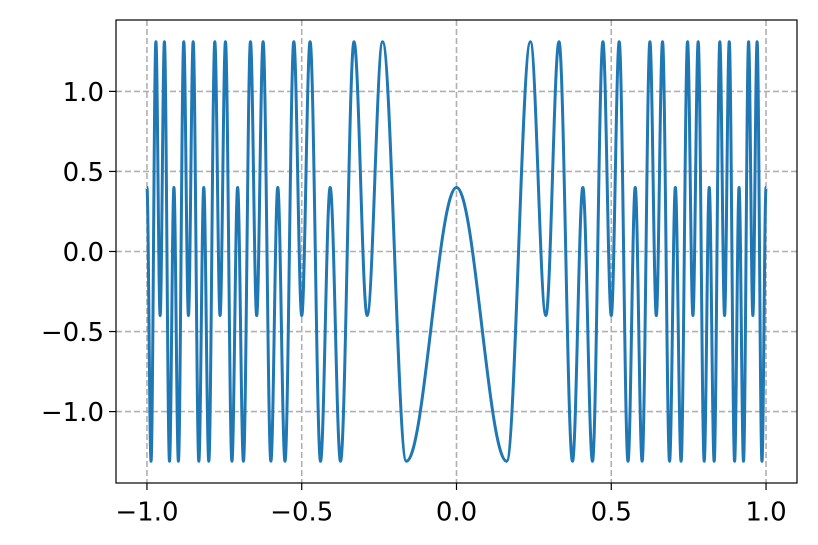 This screenshot has width=818, height=545. What do you see at coordinates (611, 513) in the screenshot?
I see `x-tick-label: 0.5` at bounding box center [611, 513].